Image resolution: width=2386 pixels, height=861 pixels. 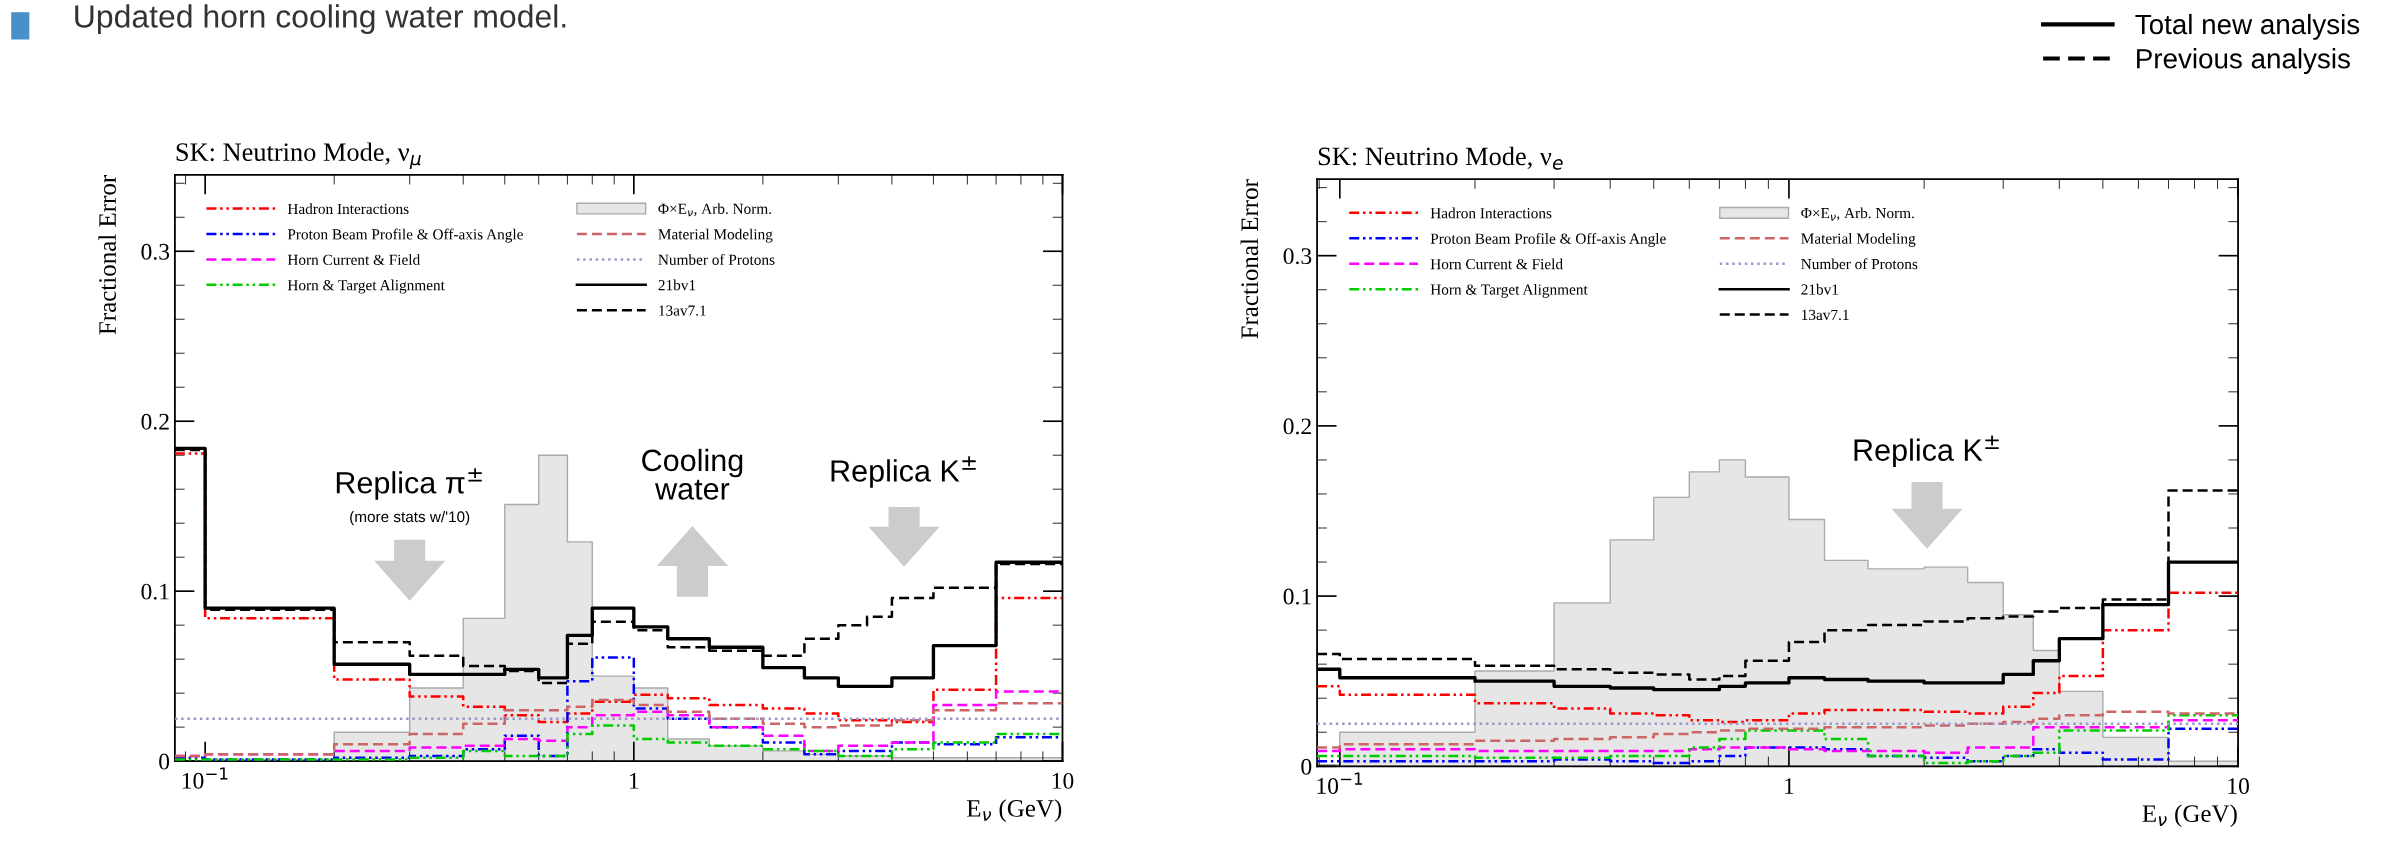 What do you see at coordinates (298, 155) in the screenshot?
I see `chart-title: SK: Neutrino Mode, ν$_{μ}$` at bounding box center [298, 155].